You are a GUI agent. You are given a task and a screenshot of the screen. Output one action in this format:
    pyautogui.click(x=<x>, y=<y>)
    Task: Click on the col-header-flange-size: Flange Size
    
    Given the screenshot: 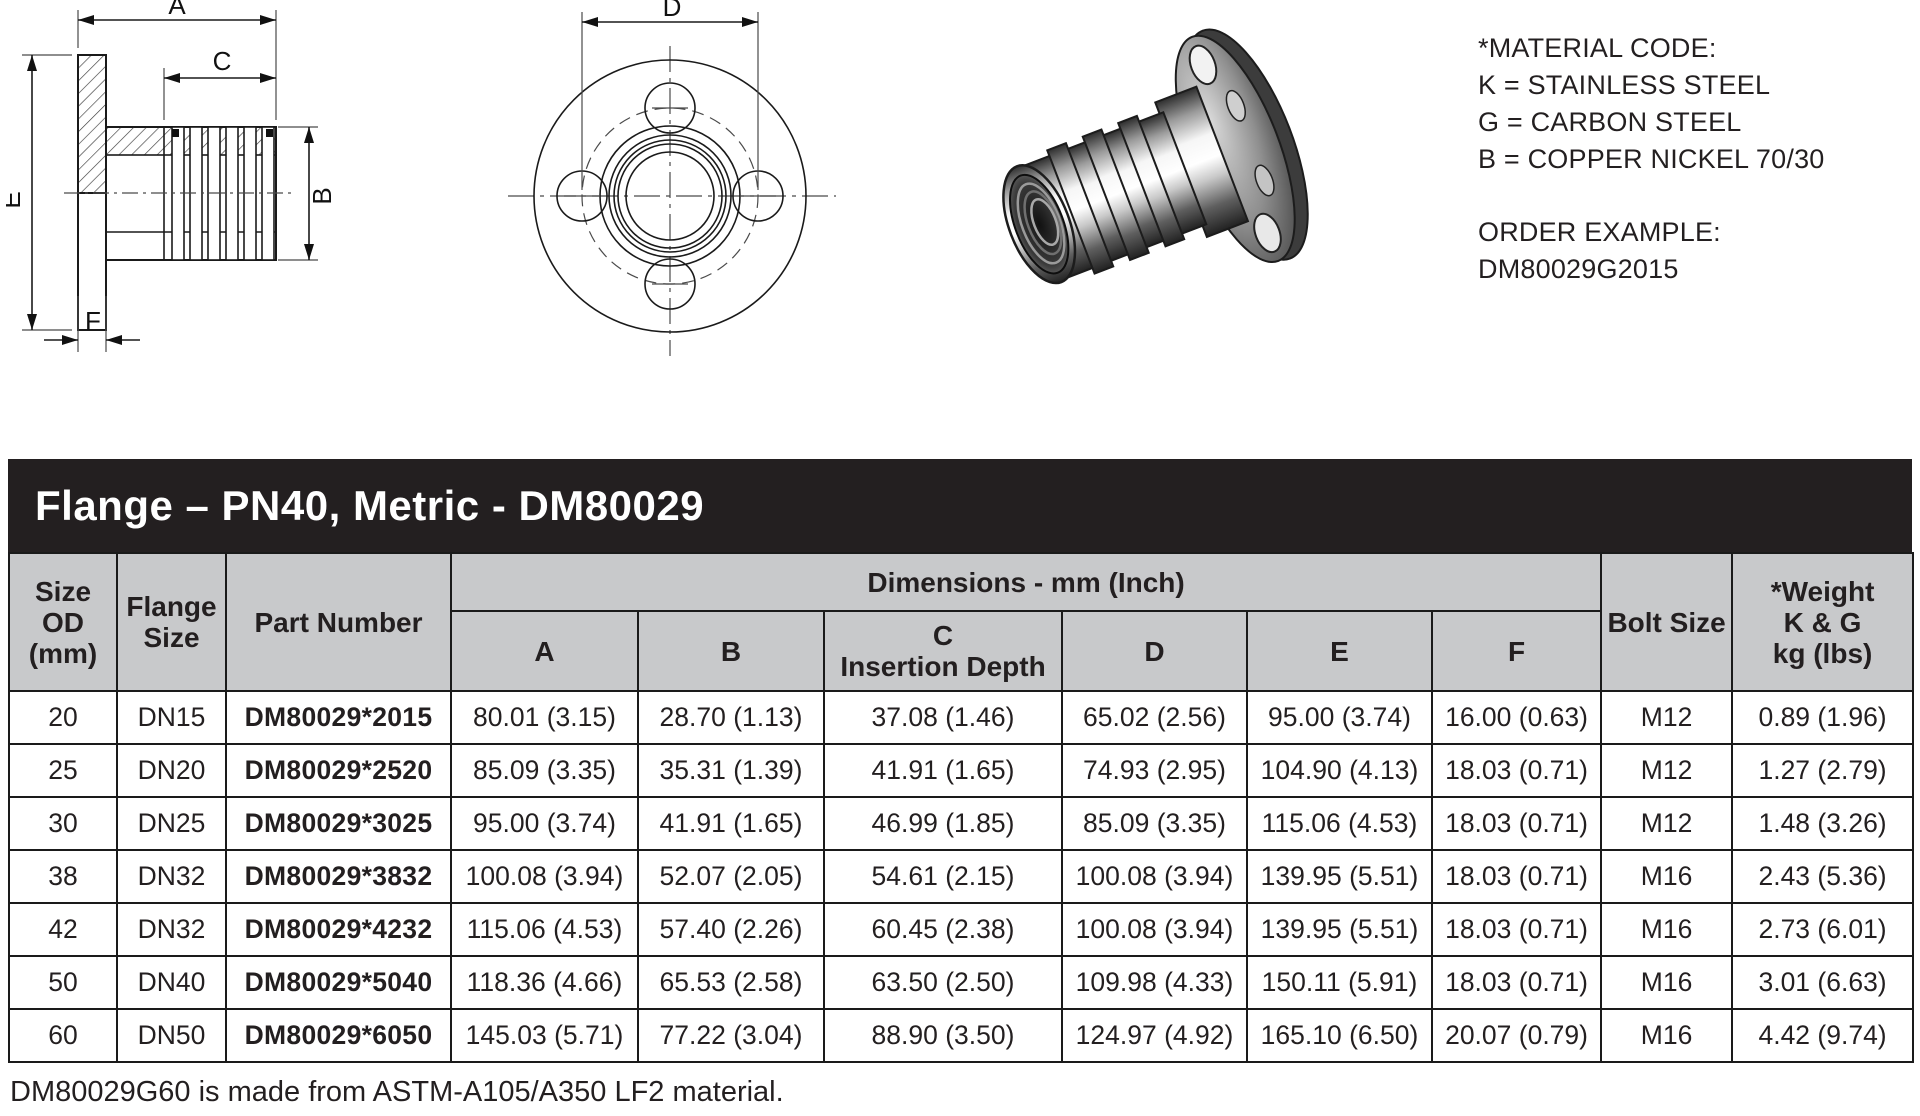 What is the action you would take?
    pyautogui.click(x=171, y=622)
    